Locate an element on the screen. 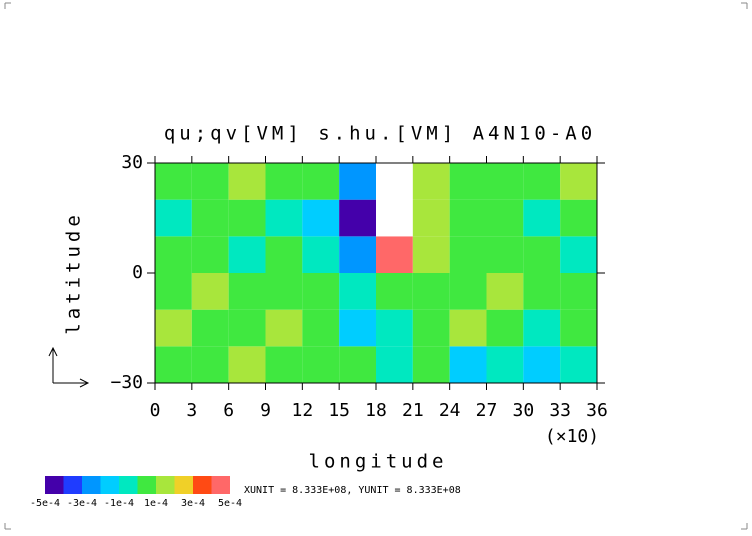 The image size is (752, 536). colorbar-label: -5e-4 is located at coordinates (45, 503).